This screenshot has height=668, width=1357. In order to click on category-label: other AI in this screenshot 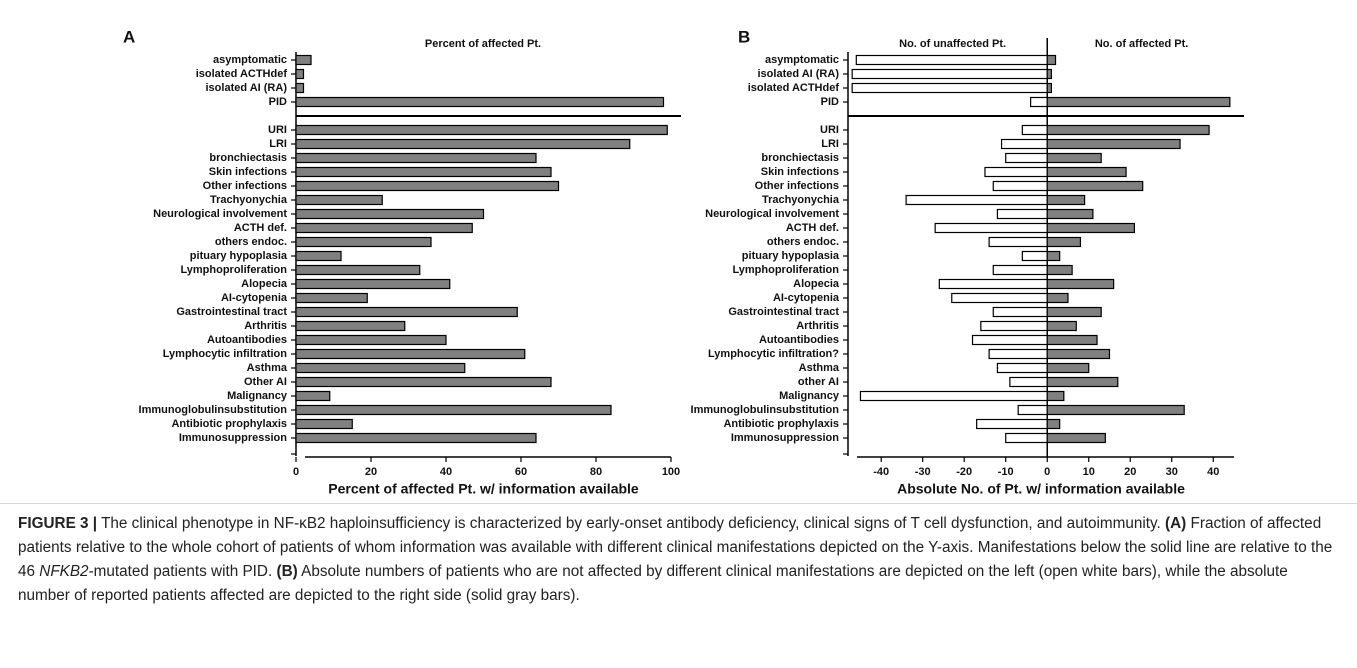, I will do `click(818, 382)`.